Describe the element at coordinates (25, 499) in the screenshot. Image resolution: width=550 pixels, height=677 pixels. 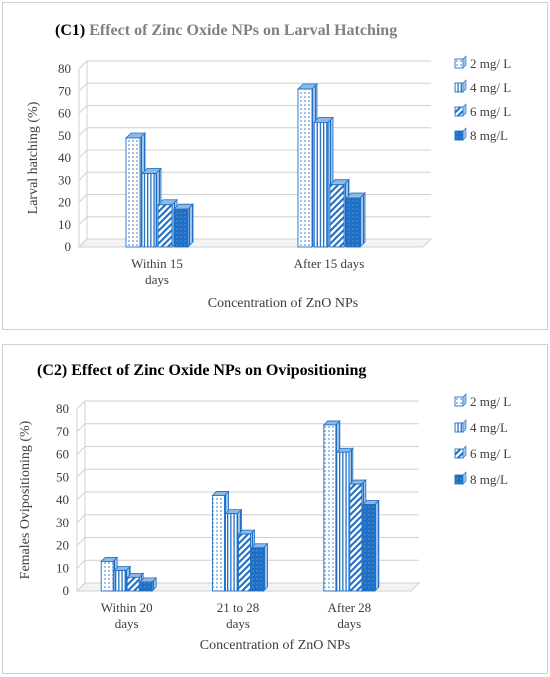
I see `y-axis-label: Females Ovipositioning (%)` at that location.